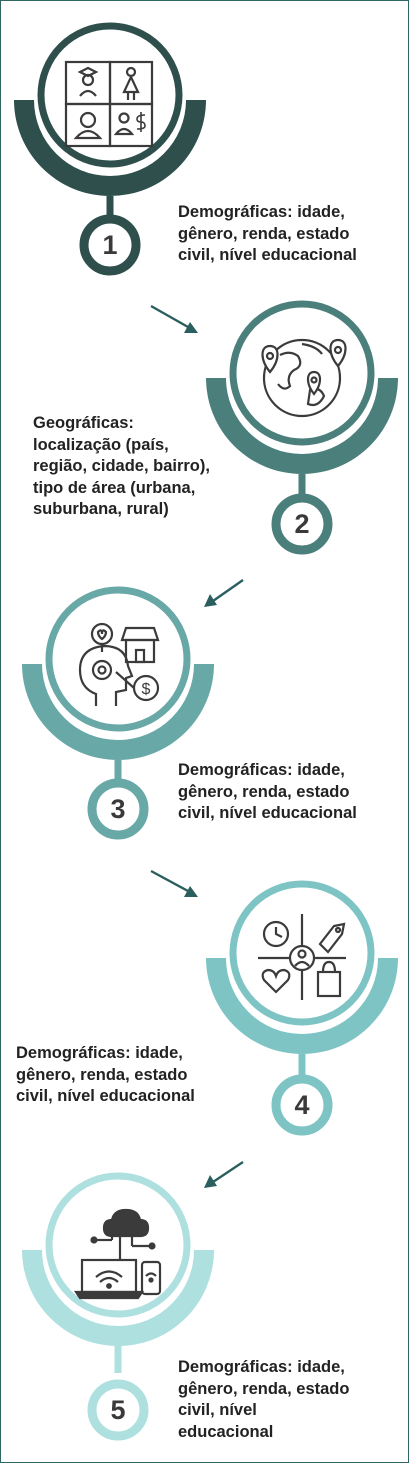 The height and width of the screenshot is (1463, 409). What do you see at coordinates (99, 1053) in the screenshot?
I see `step-4-line-1: Demográficas: idade,` at bounding box center [99, 1053].